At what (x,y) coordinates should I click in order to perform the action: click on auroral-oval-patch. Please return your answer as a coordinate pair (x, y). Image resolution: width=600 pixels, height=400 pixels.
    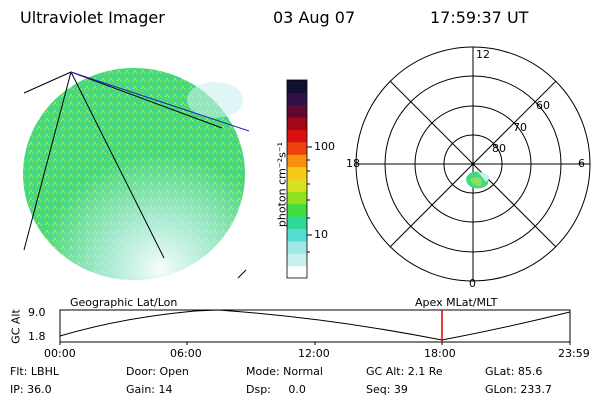
    Looking at the image, I should click on (478, 180).